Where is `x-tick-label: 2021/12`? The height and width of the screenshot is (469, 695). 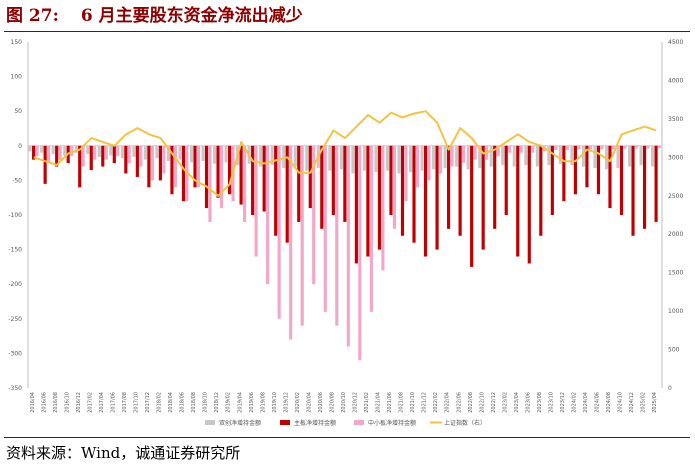 x-tick-label: 2021/12 is located at coordinates (425, 402).